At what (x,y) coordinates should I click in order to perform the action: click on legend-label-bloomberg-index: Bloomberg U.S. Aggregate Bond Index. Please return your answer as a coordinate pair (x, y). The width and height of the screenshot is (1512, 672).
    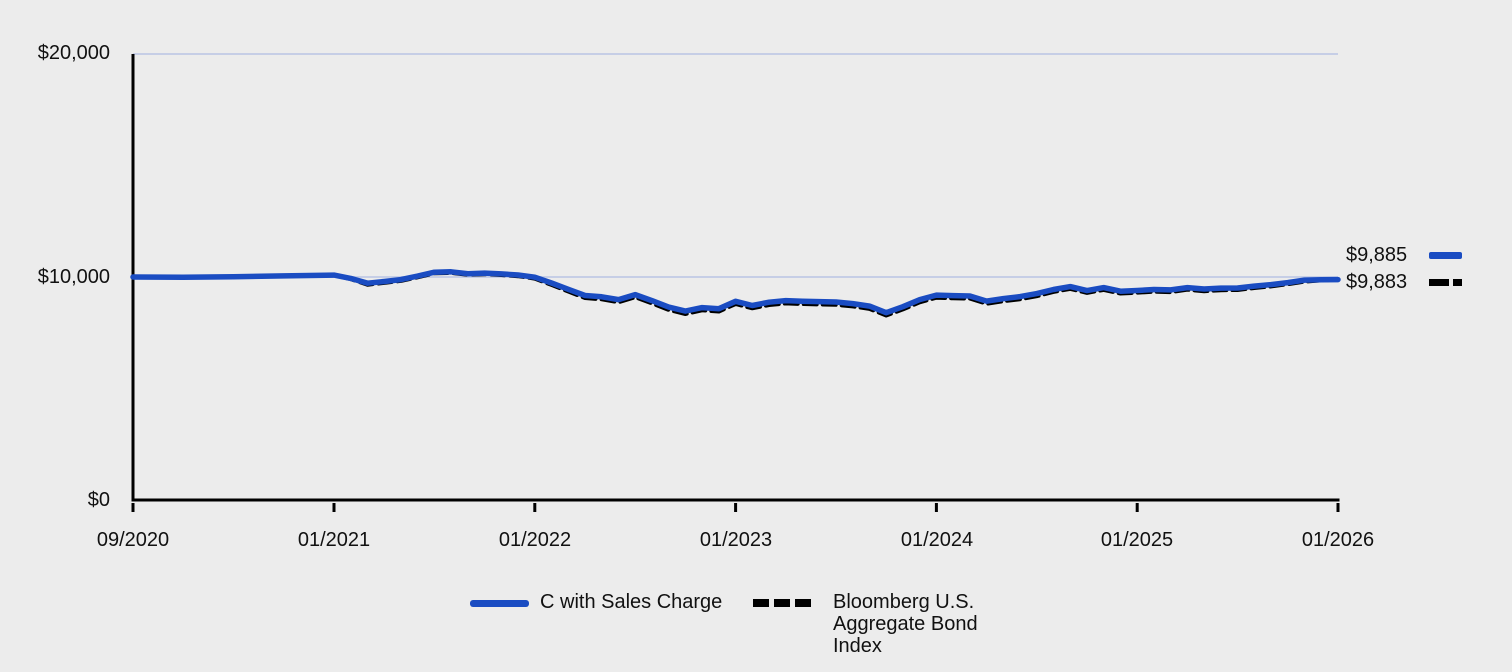
    Looking at the image, I should click on (905, 624).